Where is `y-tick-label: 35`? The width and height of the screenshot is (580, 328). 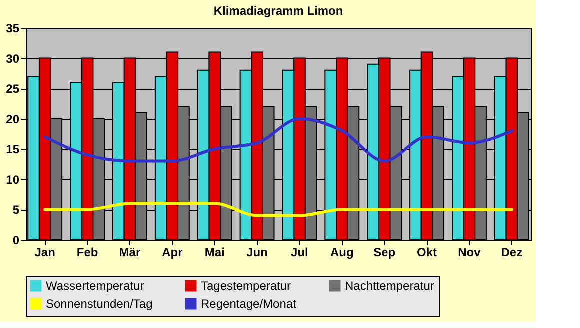
y-tick-label: 35 is located at coordinates (13, 29).